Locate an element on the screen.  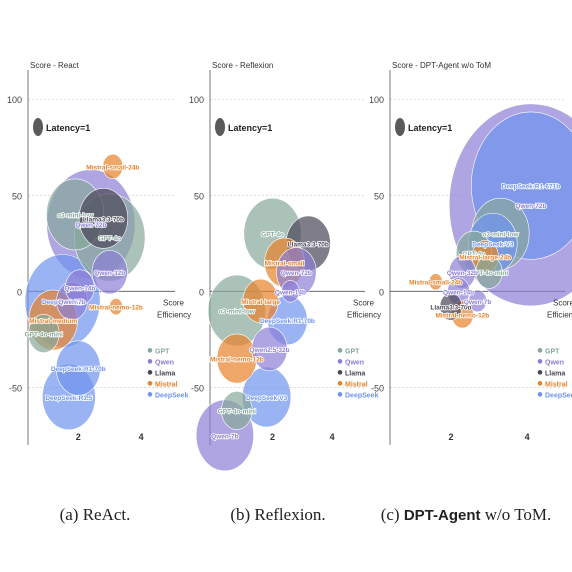
bubble-Qwen2.5-32b is located at coordinates (269, 349).